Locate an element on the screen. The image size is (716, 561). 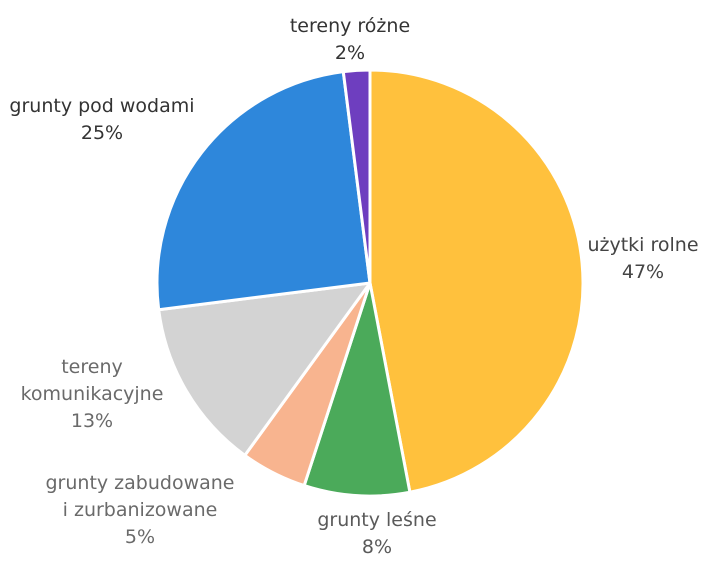
label-text: tereny is located at coordinates (92, 367).